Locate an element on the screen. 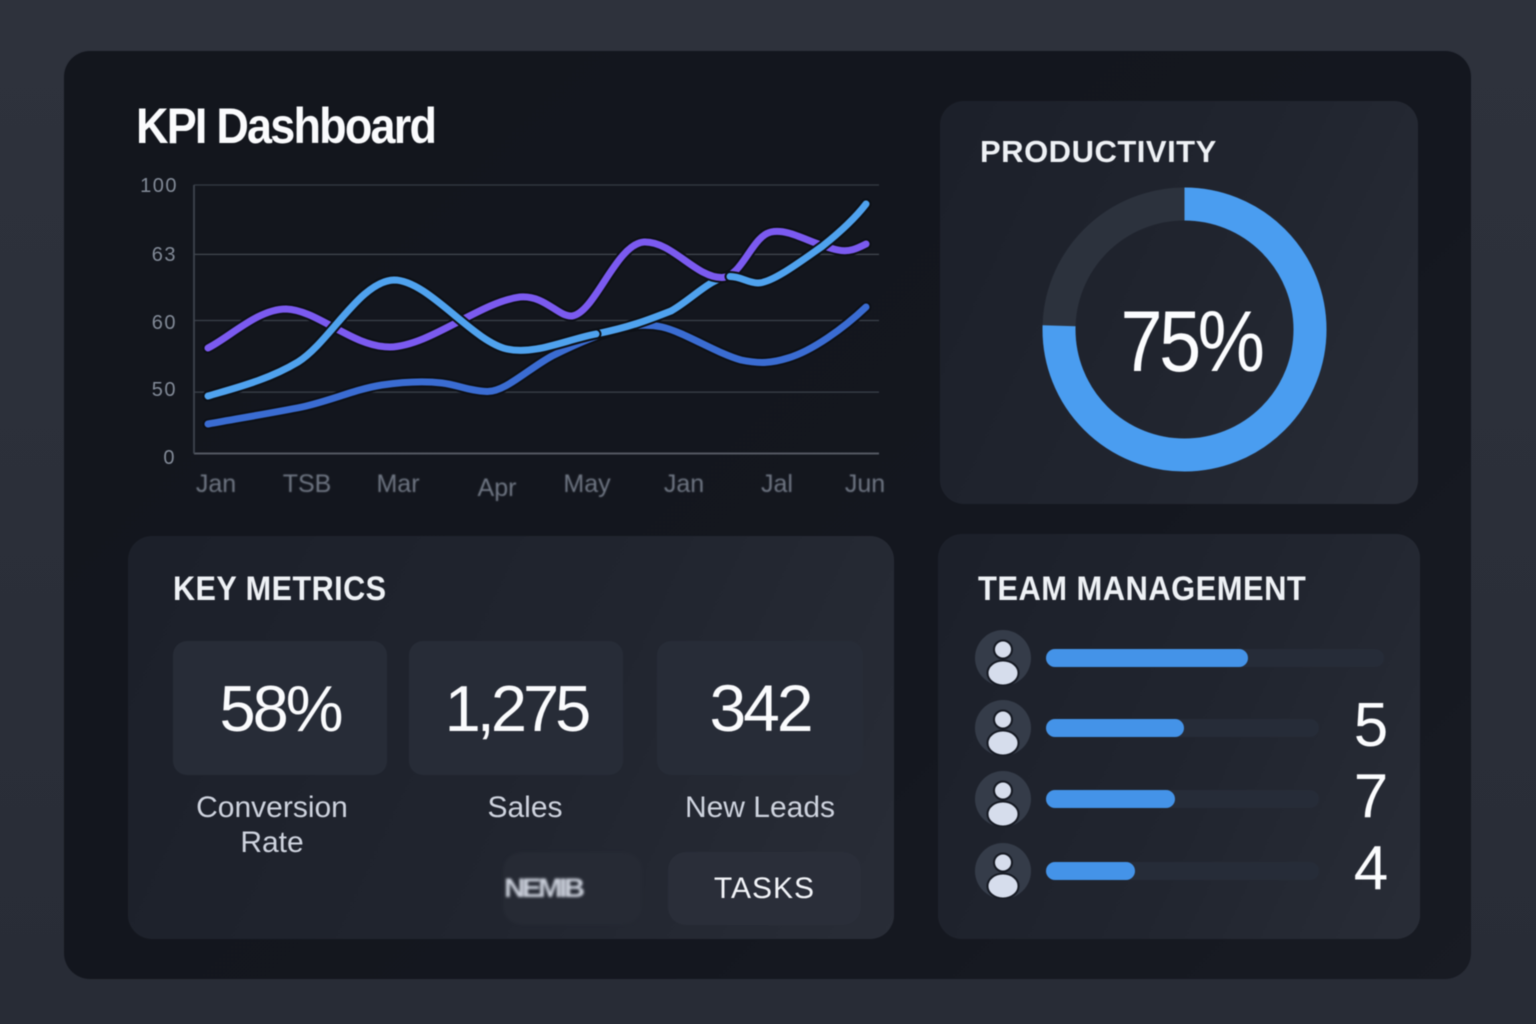  svg-text: 60 is located at coordinates (164, 323).